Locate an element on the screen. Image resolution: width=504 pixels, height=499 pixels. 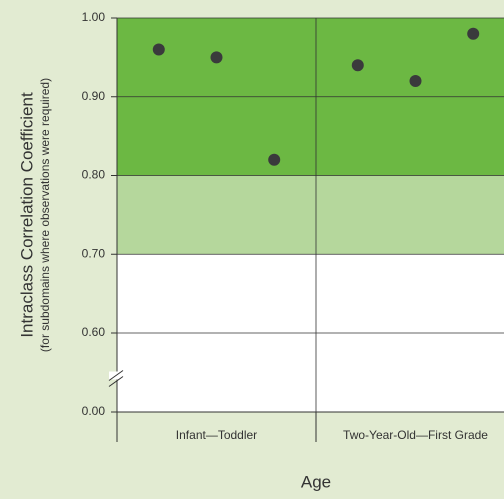
x-label: Age is located at coordinates (316, 481).